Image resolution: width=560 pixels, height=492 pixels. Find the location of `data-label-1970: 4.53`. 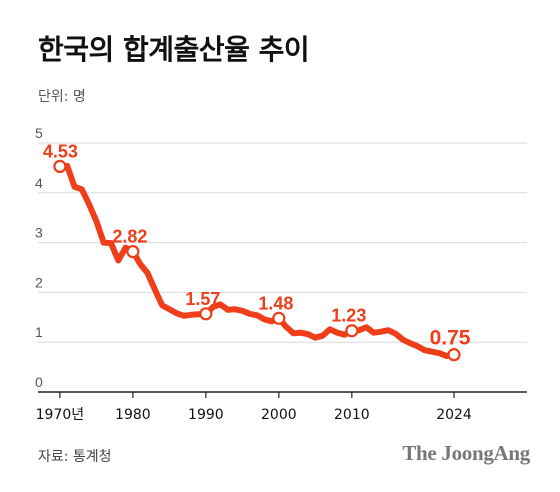

data-label-1970: 4.53 is located at coordinates (60, 151).